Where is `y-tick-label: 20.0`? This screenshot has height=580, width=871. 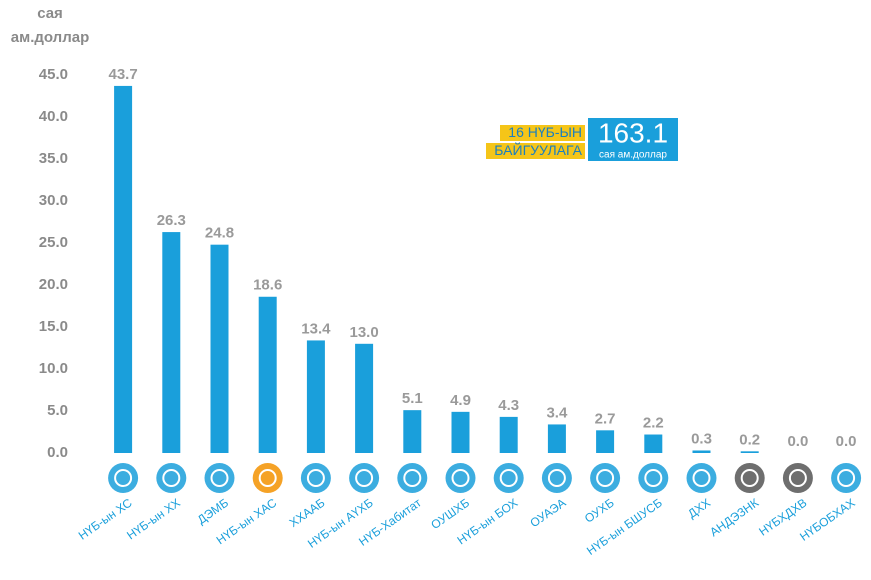 y-tick-label: 20.0 is located at coordinates (53, 284).